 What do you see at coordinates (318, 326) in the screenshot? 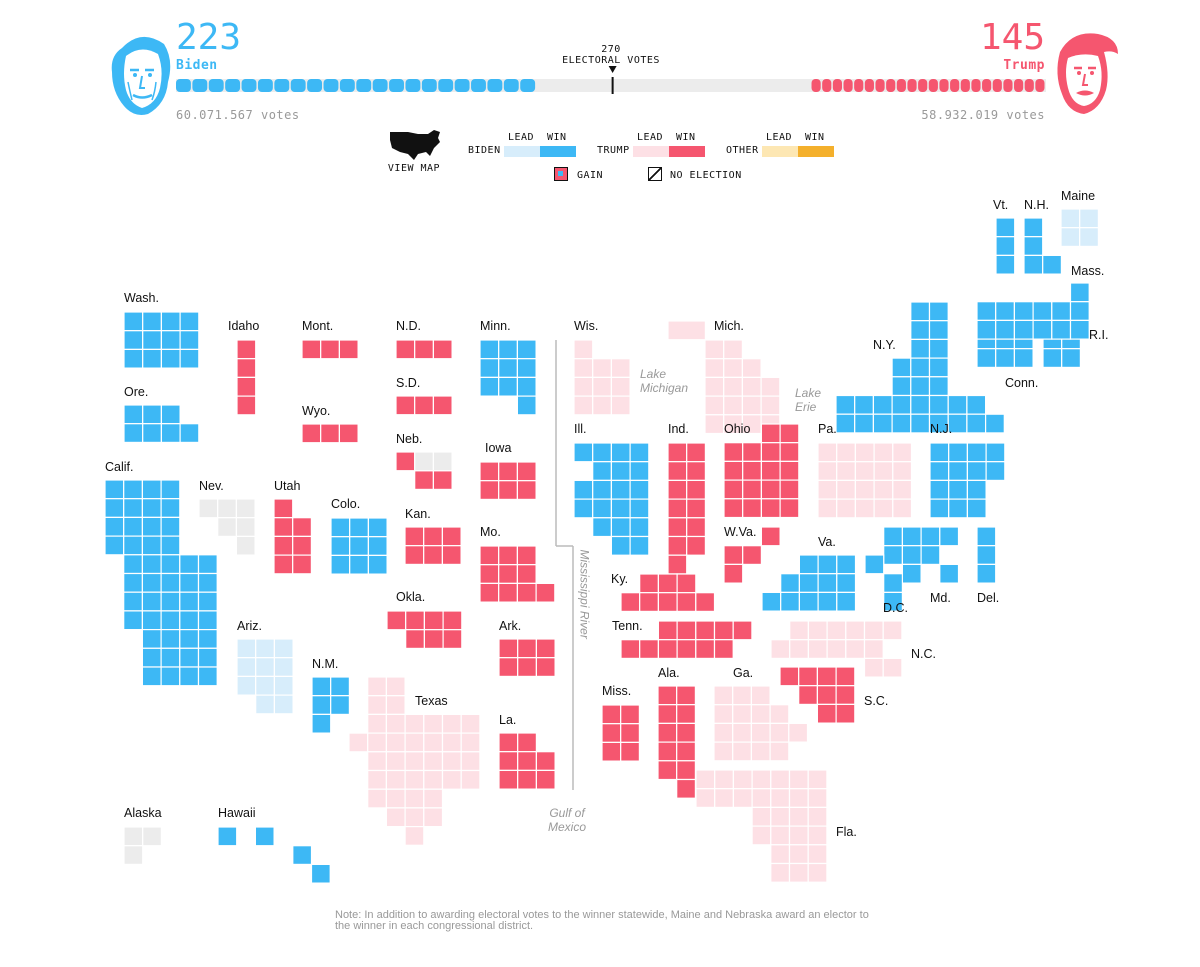
I see `state-label: Mont.` at bounding box center [318, 326].